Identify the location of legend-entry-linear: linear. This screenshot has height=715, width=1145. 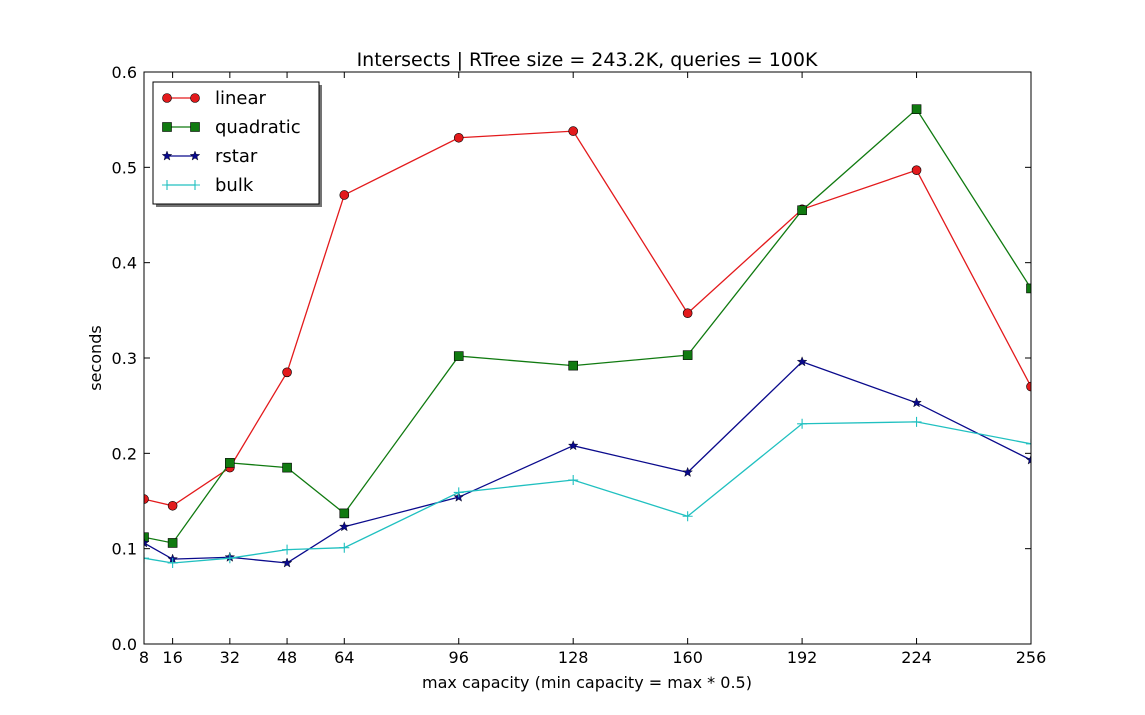
(214, 98).